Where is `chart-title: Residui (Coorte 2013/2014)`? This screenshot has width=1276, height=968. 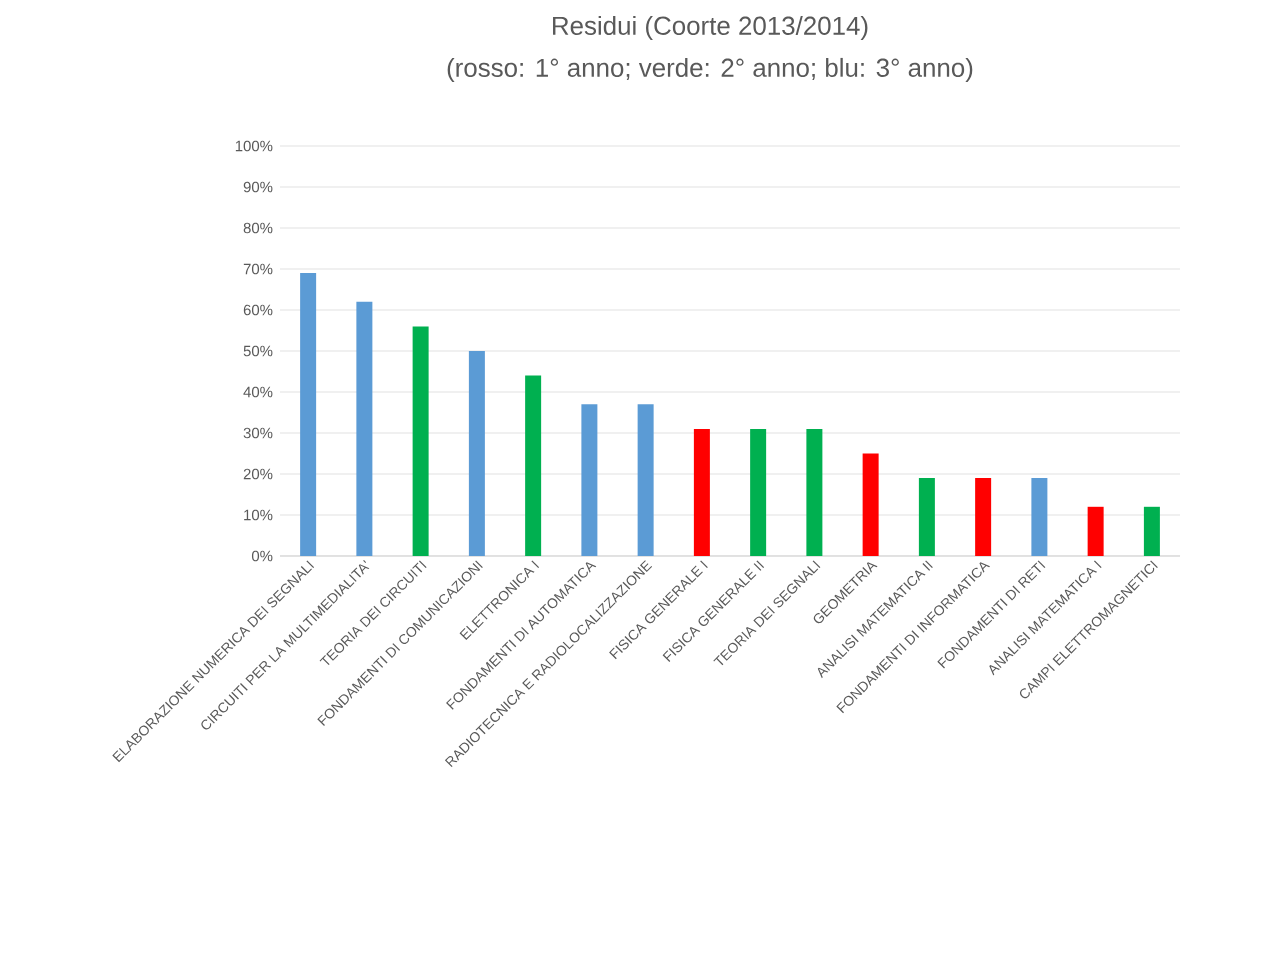
chart-title: Residui (Coorte 2013/2014) is located at coordinates (710, 28).